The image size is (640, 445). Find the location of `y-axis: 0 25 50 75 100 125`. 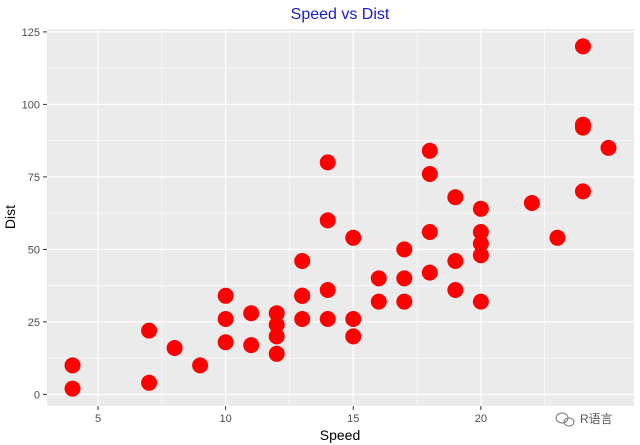

y-axis: 0 25 50 75 100 125 is located at coordinates (34, 214).